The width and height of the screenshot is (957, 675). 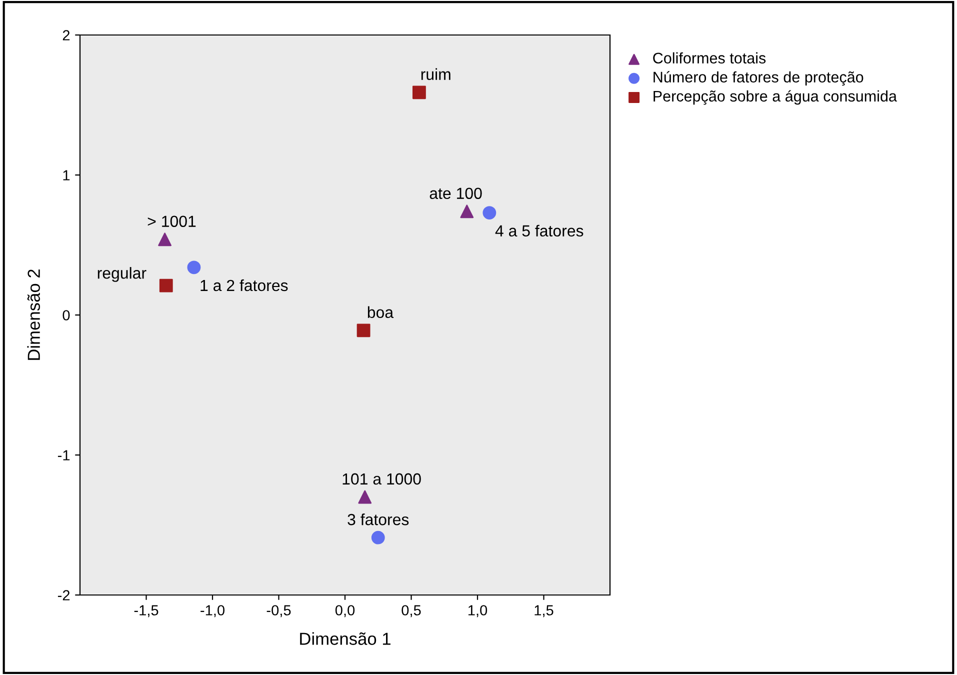 What do you see at coordinates (66, 175) in the screenshot?
I see `y-tick-label: 1` at bounding box center [66, 175].